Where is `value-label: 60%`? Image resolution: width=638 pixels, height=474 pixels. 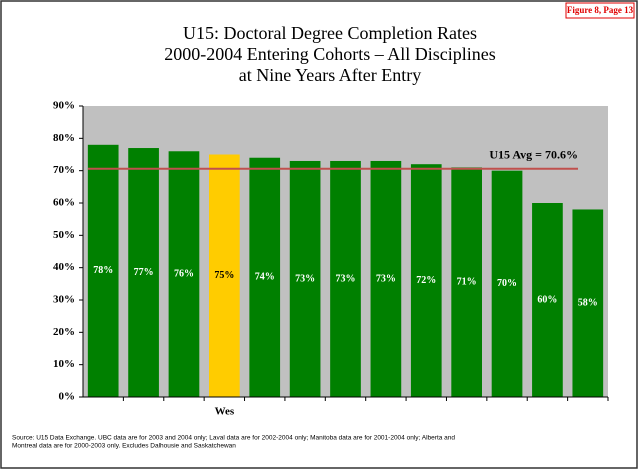 value-label: 60% is located at coordinates (547, 299).